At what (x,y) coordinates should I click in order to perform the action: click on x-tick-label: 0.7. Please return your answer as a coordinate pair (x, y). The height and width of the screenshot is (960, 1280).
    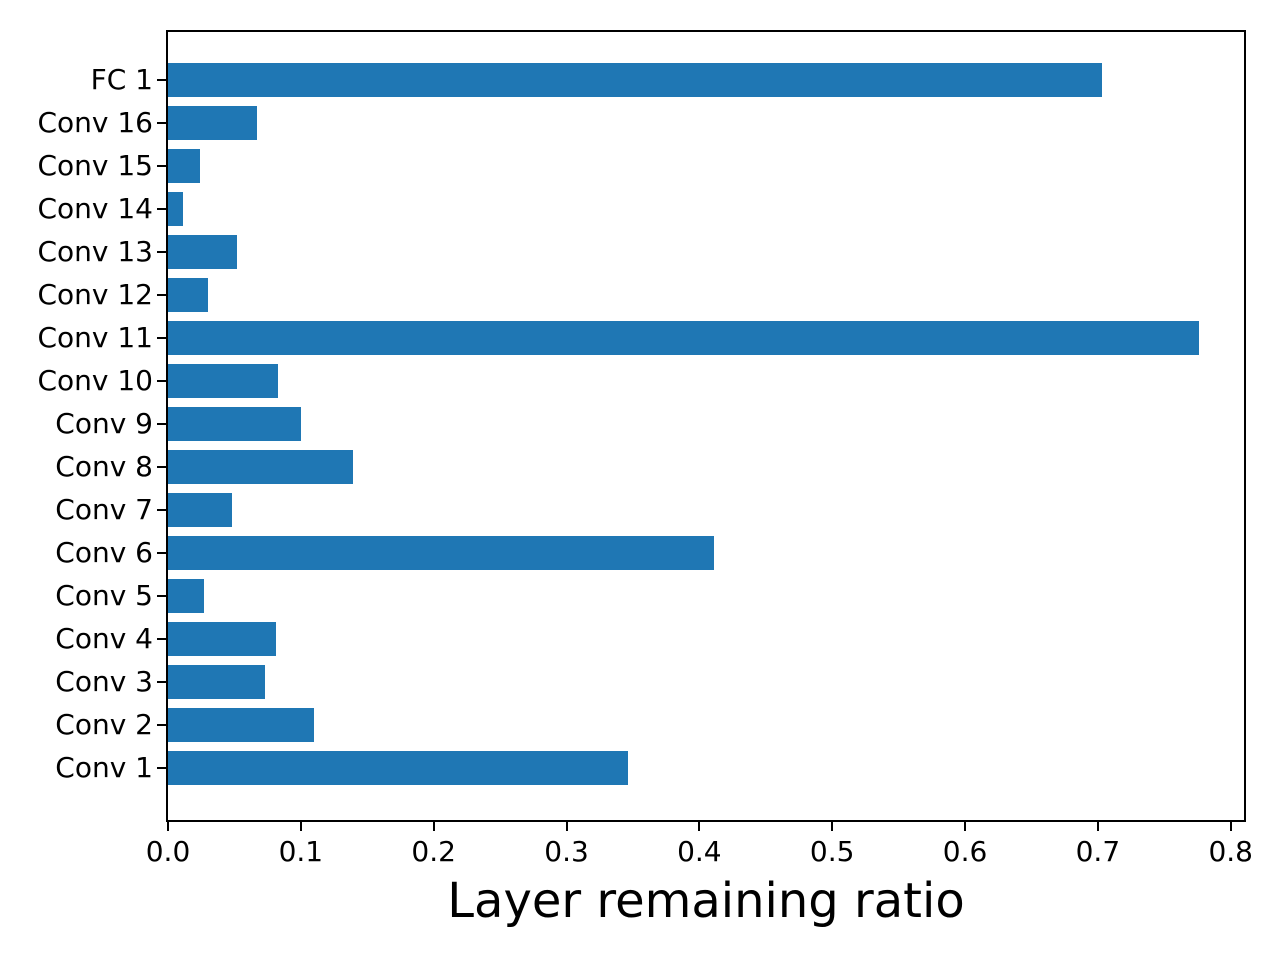
    Looking at the image, I should click on (1098, 851).